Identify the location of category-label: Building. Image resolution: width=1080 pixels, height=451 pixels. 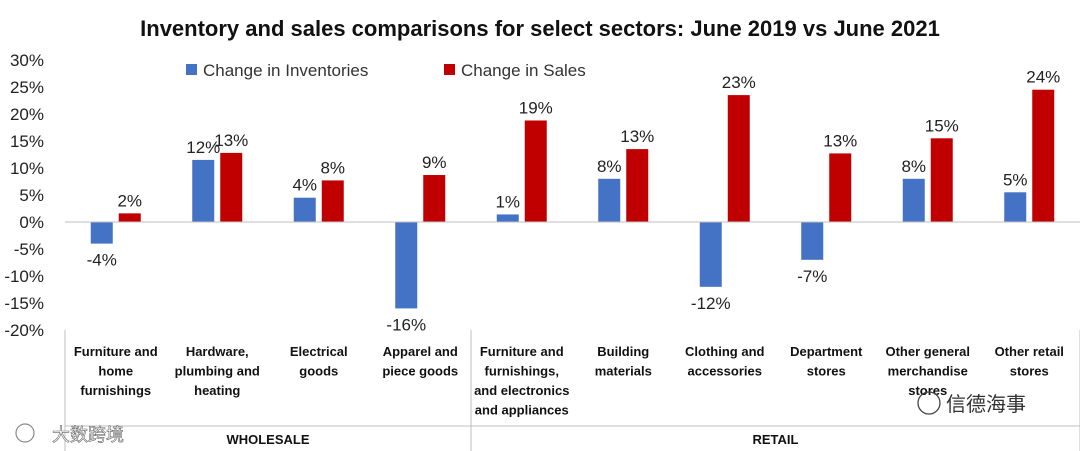
(623, 351).